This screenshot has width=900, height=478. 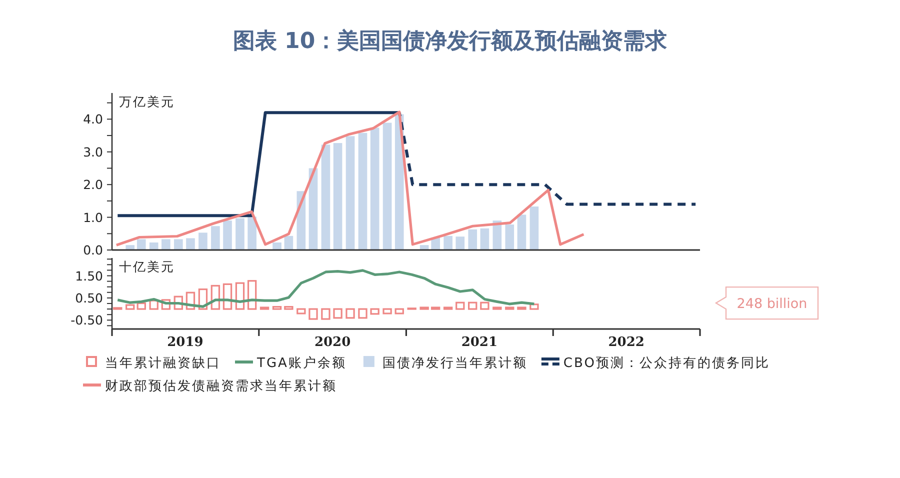 What do you see at coordinates (93, 152) in the screenshot?
I see `y-tick-label: 3.0` at bounding box center [93, 152].